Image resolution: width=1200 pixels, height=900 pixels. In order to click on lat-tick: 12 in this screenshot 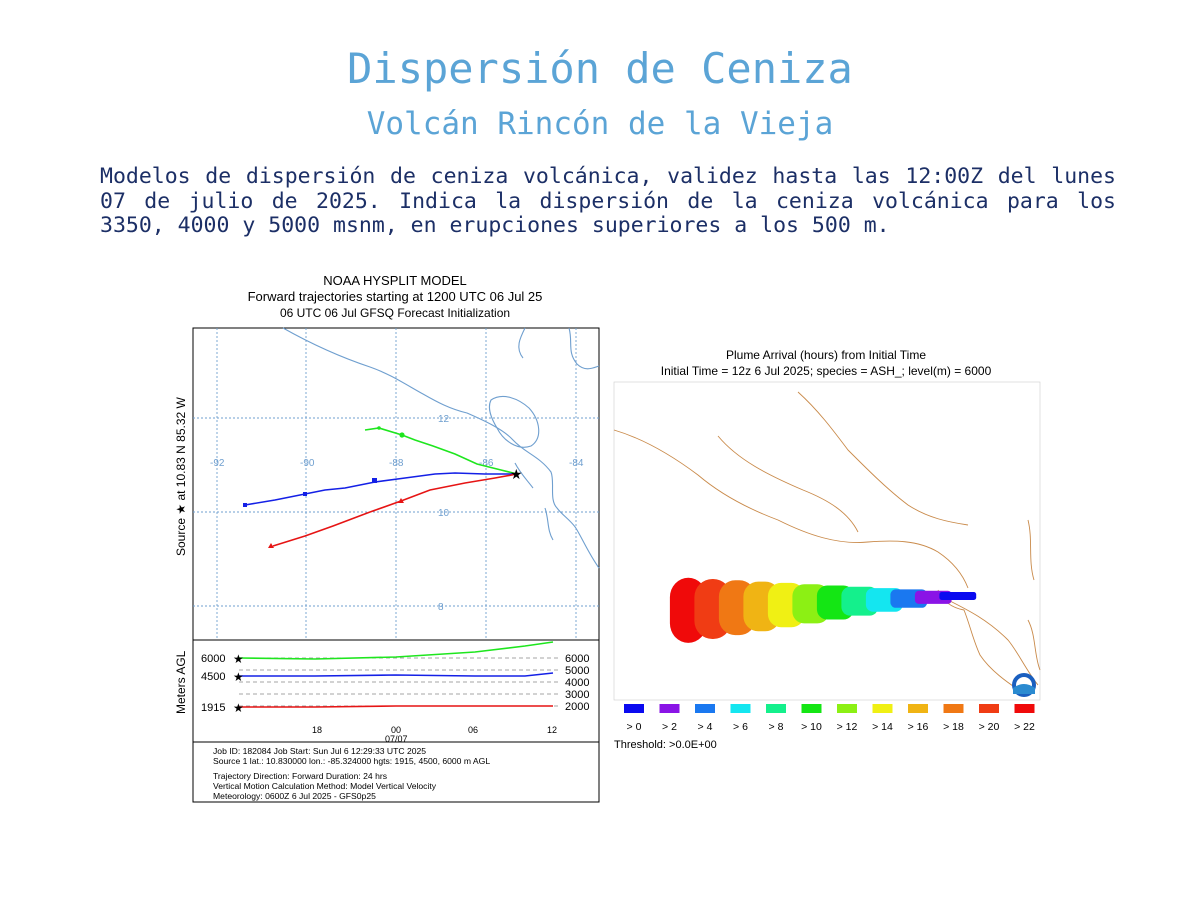, I will do `click(444, 419)`.